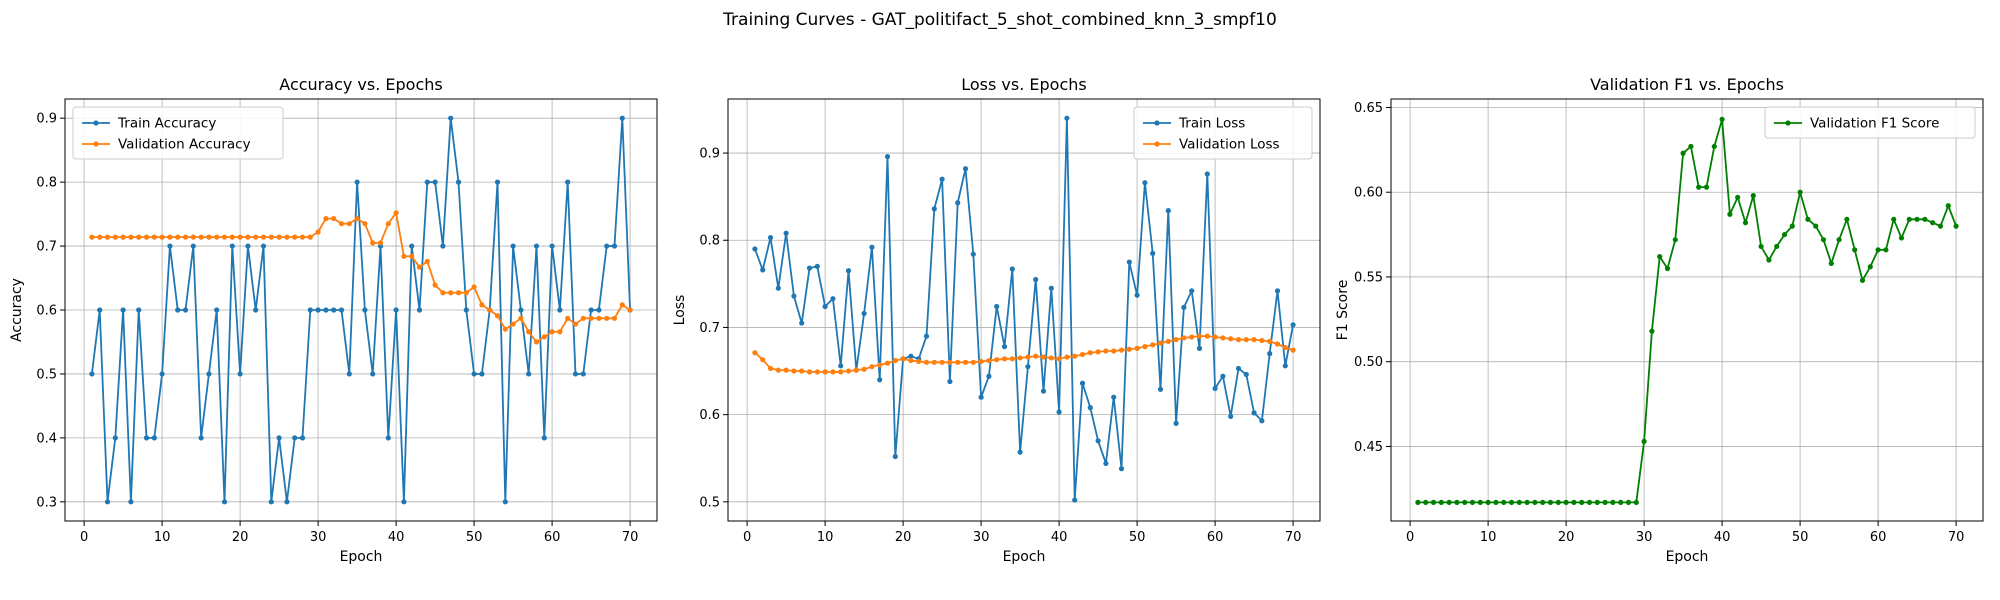 This screenshot has width=2000, height=600. I want to click on chart-title: Loss vs. Epochs, so click(1023, 84).